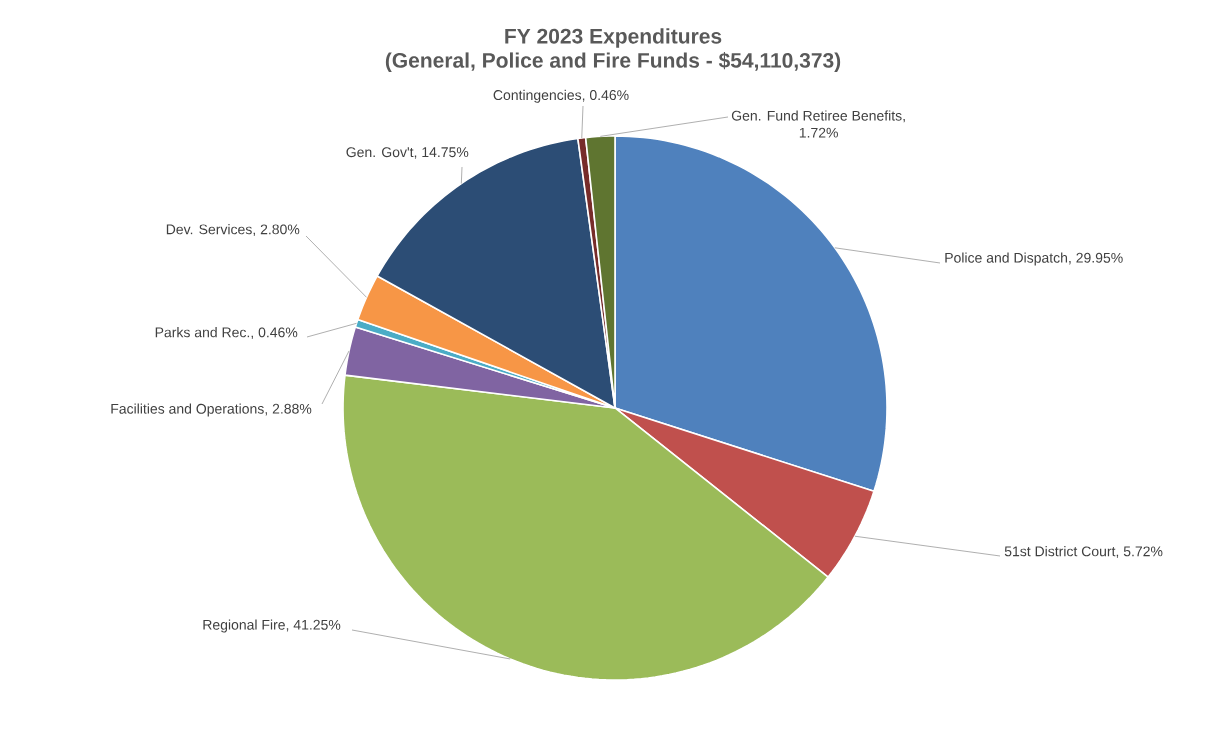 This screenshot has width=1222, height=734. What do you see at coordinates (1139, 552) in the screenshot?
I see `data-label: , 5.72%` at bounding box center [1139, 552].